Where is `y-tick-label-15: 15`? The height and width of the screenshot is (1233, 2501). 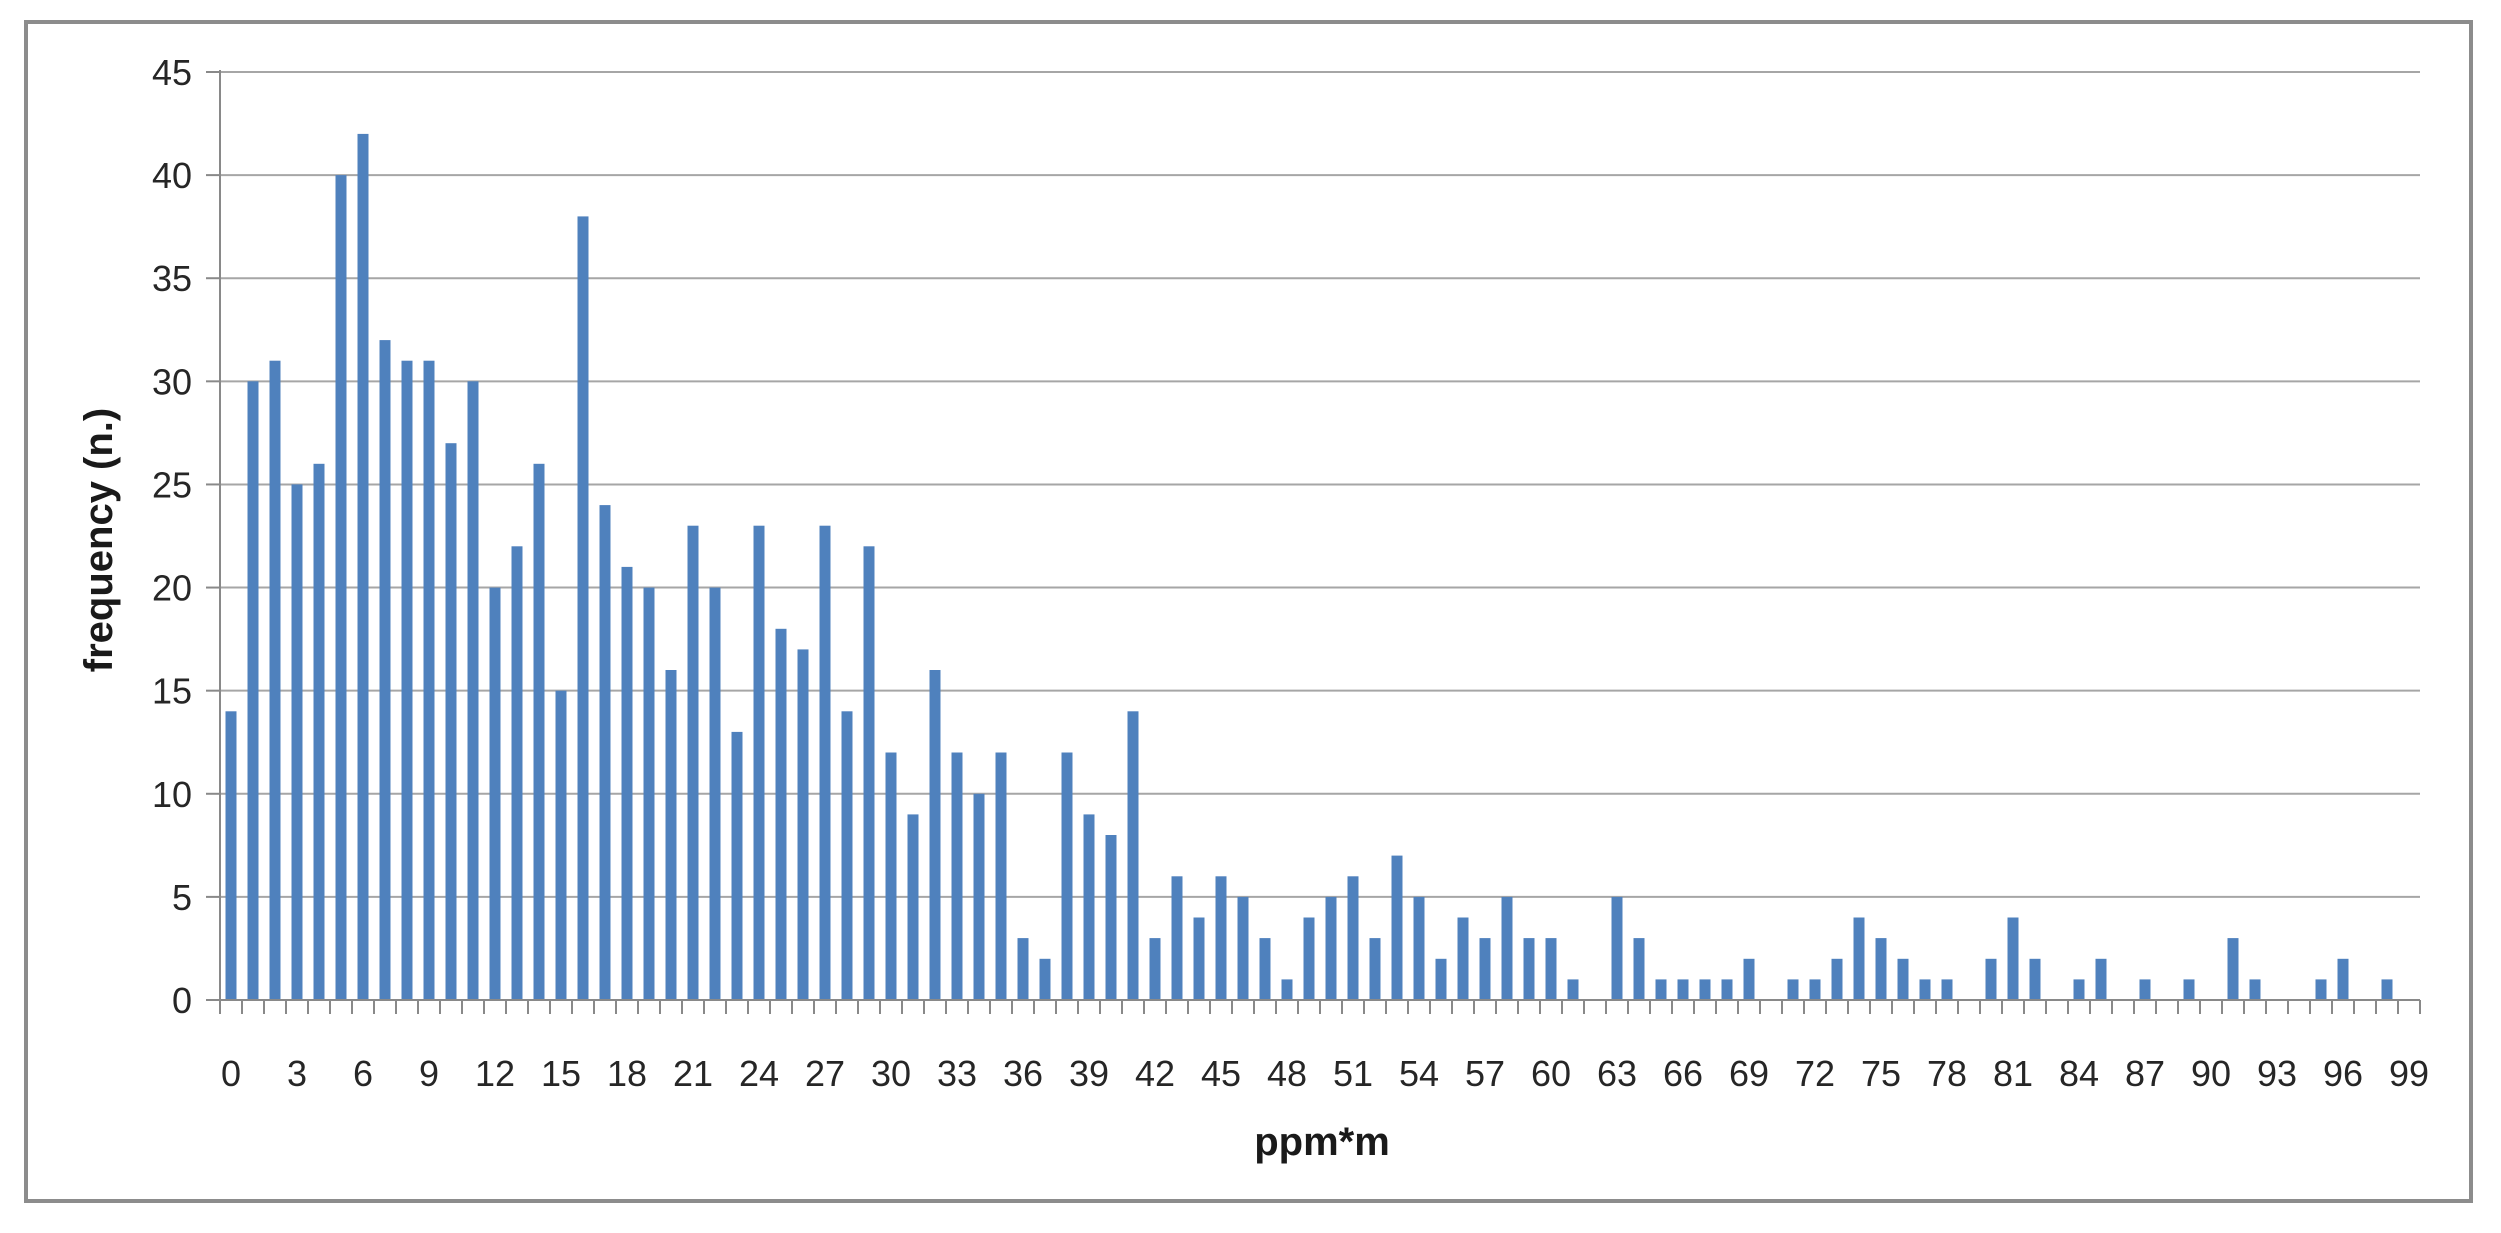 y-tick-label-15: 15 is located at coordinates (172, 691).